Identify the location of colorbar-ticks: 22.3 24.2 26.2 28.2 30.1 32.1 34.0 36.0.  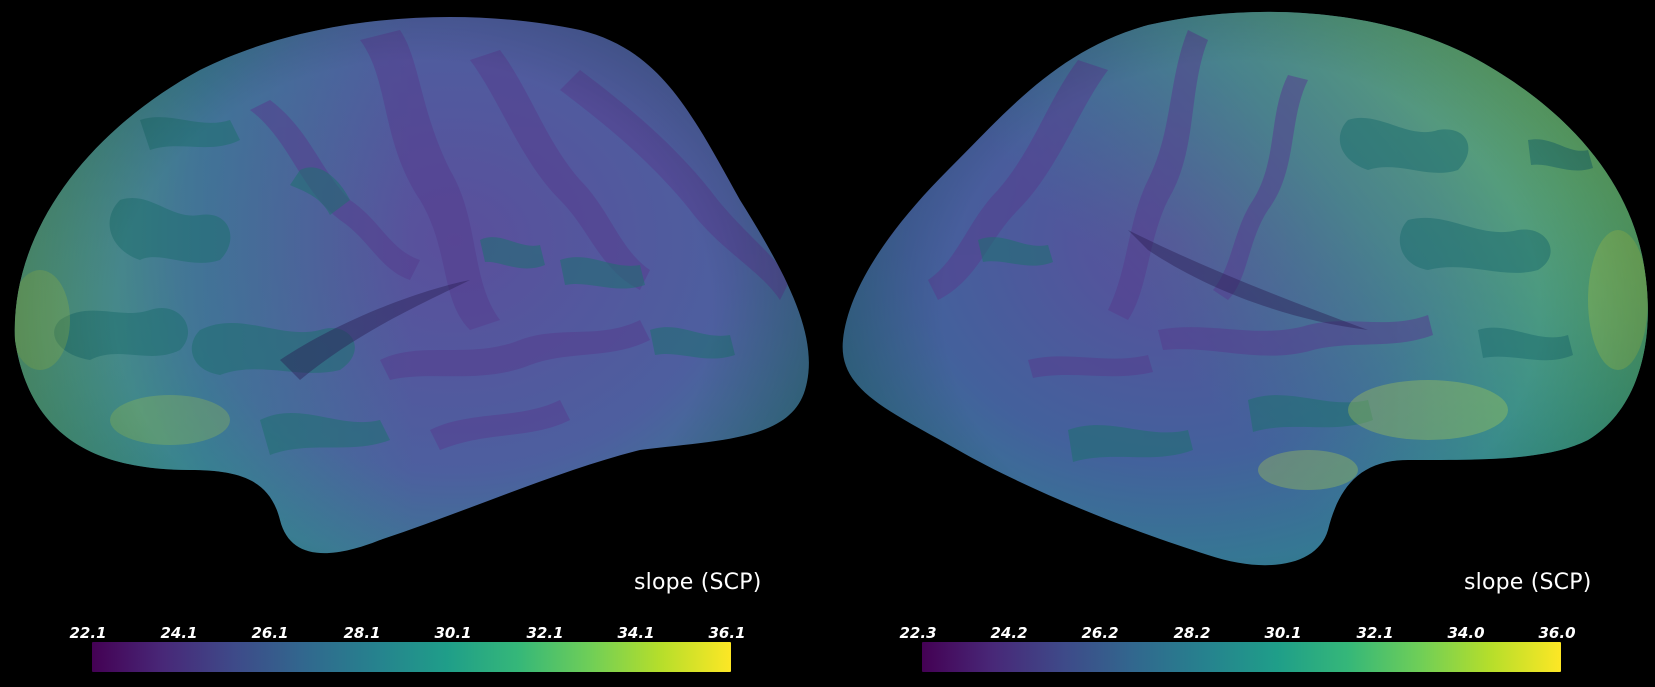
(1239, 633).